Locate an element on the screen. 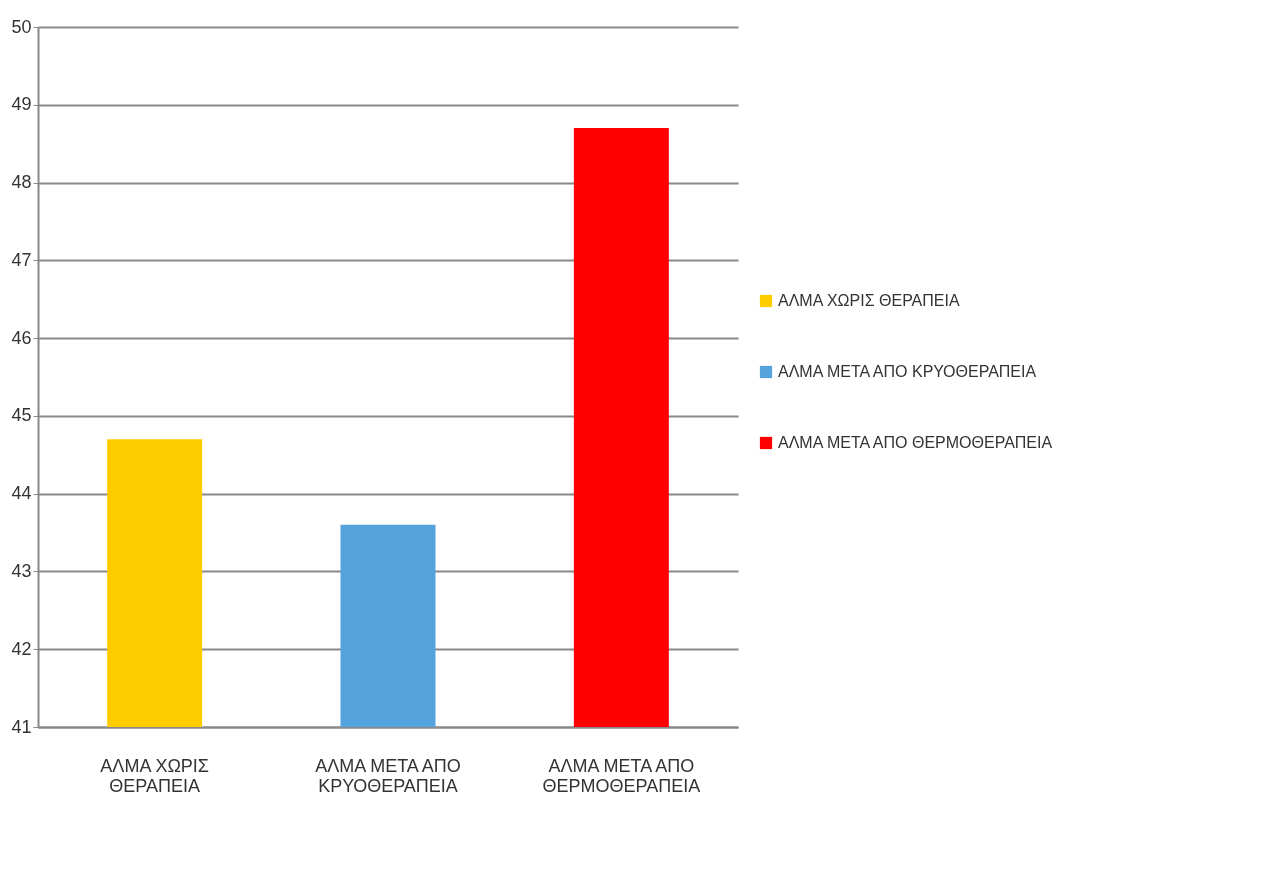 The height and width of the screenshot is (879, 1279). y-tick-label: 50 is located at coordinates (21, 26).